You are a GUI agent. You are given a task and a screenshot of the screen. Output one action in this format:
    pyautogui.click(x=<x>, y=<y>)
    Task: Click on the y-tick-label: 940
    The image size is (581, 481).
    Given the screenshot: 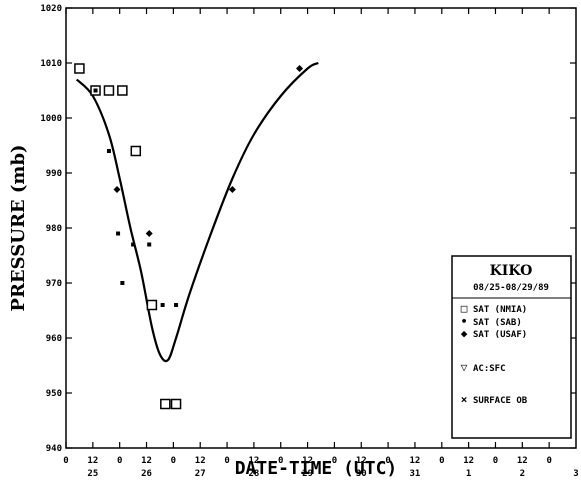 What is the action you would take?
    pyautogui.click(x=54, y=449)
    